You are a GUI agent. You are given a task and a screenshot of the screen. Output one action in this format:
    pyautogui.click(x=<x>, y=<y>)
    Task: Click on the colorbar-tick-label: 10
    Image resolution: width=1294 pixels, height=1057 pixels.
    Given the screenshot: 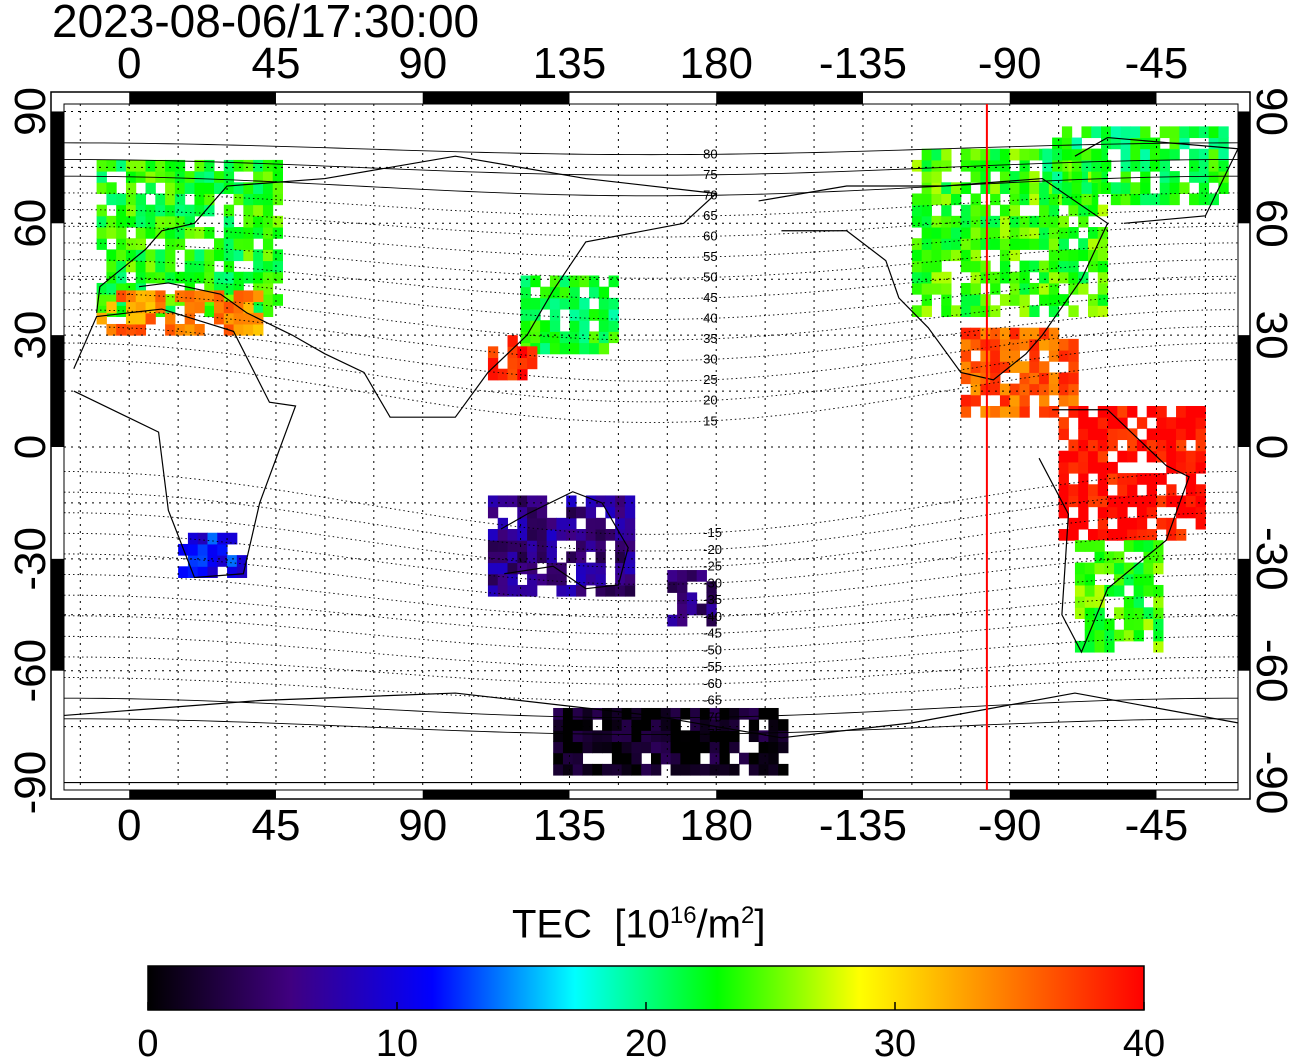 What is the action you would take?
    pyautogui.click(x=397, y=1040)
    